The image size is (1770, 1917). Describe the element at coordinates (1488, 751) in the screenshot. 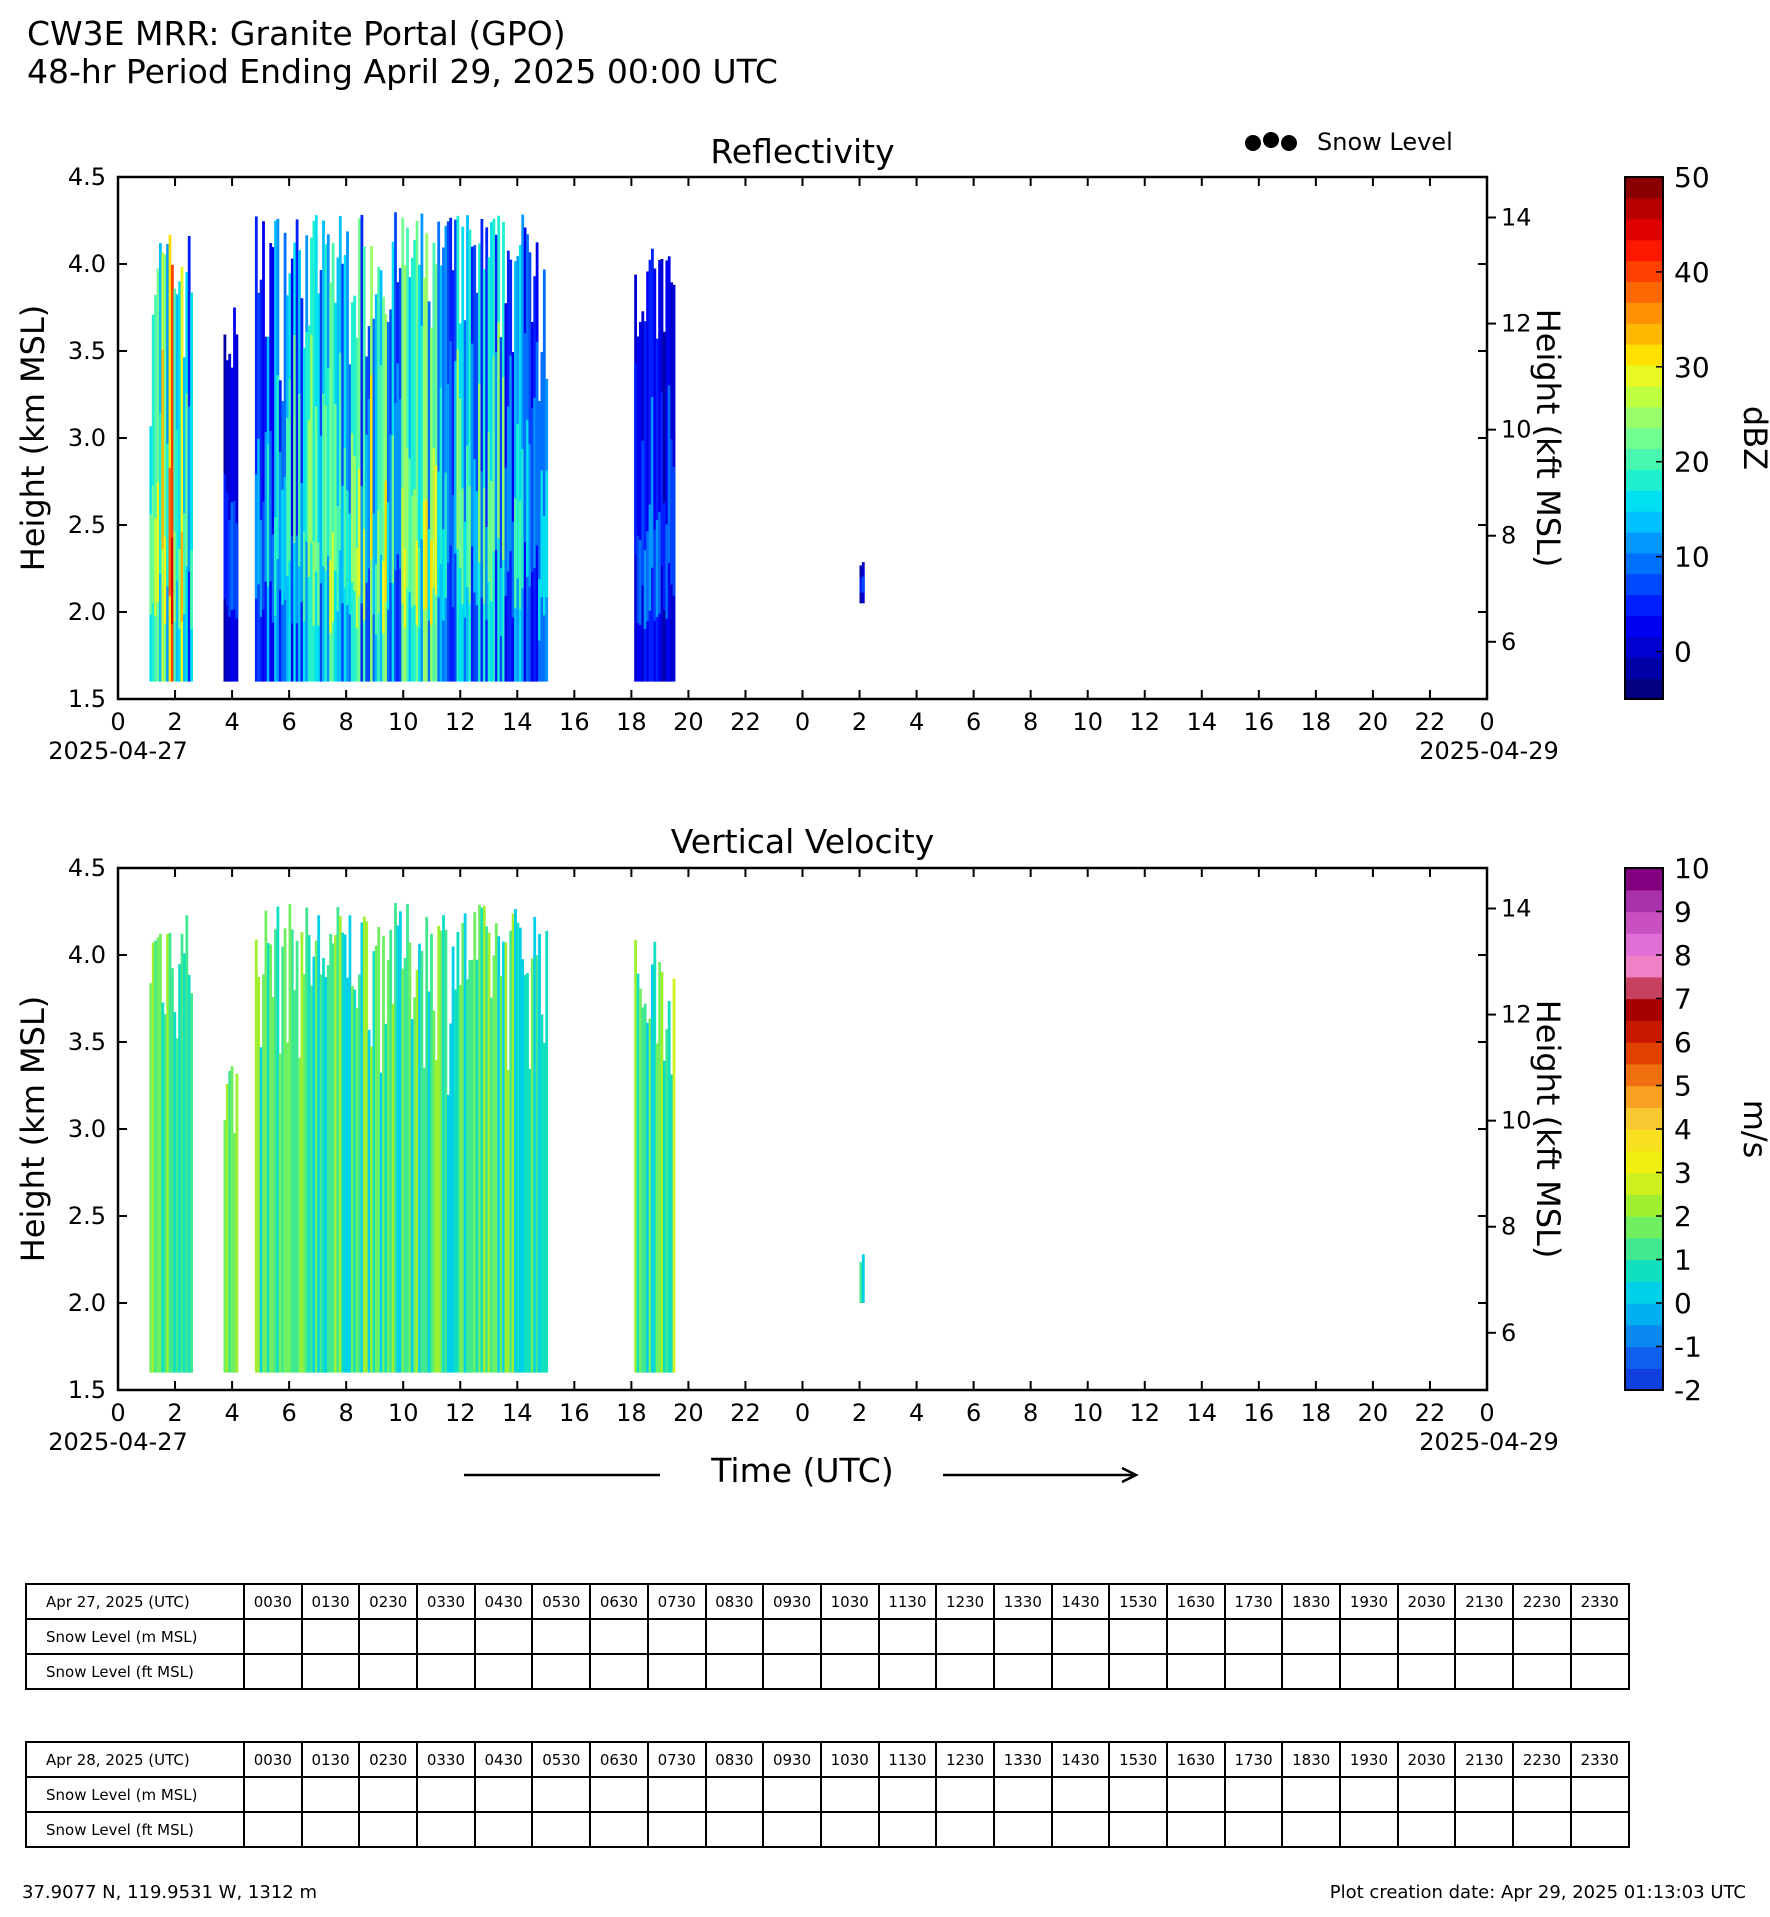

I see `chart-reflectivity-end-date: 2025-04-29` at that location.